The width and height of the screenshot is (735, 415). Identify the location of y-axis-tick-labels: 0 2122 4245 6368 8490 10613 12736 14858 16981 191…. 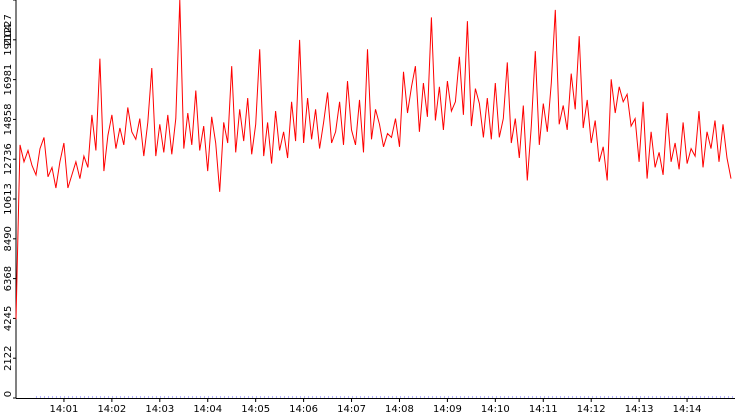
(9, 199).